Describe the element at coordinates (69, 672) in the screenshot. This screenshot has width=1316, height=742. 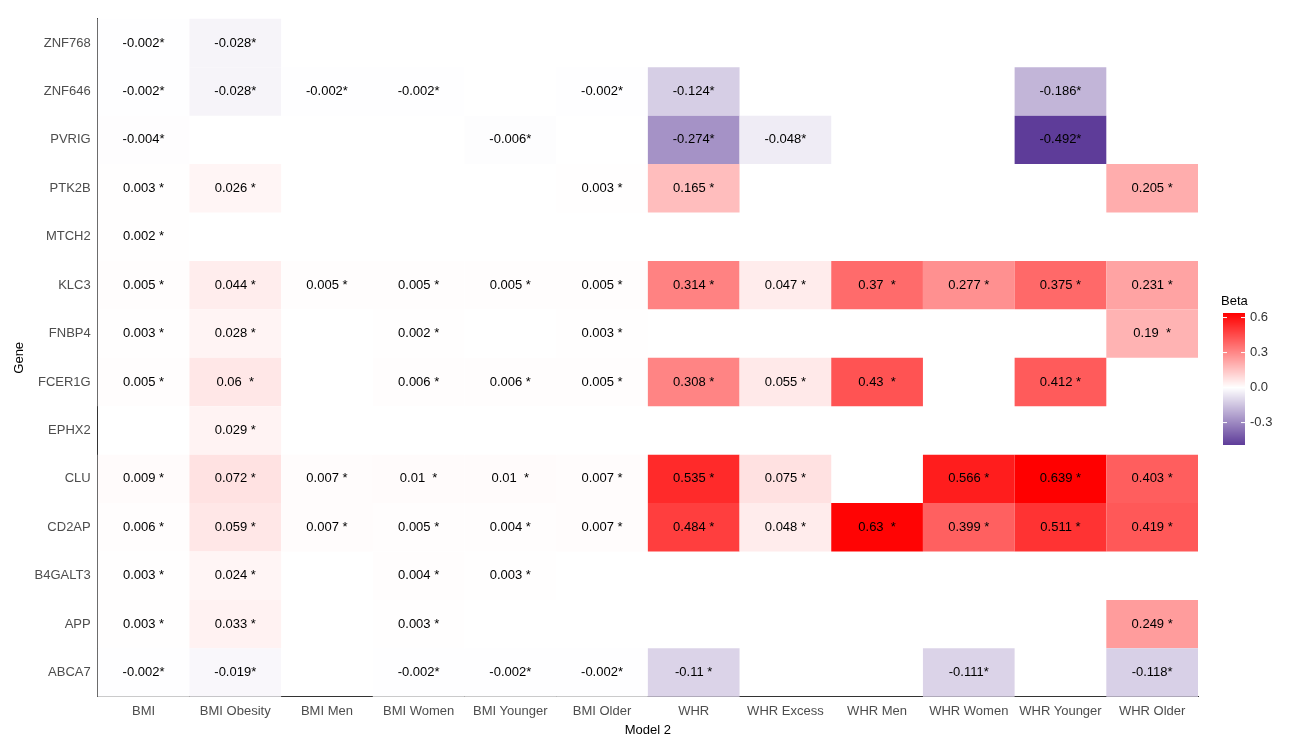
I see `y-tick-label: ABCA7` at that location.